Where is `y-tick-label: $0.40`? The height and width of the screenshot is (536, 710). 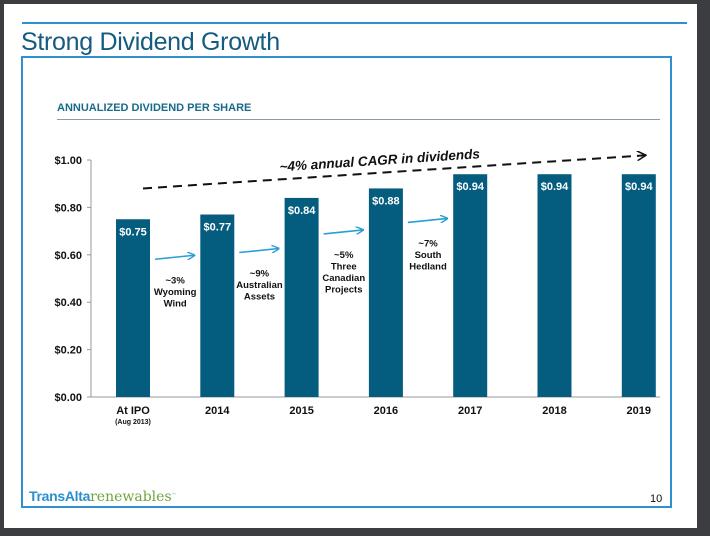 y-tick-label: $0.40 is located at coordinates (68, 303).